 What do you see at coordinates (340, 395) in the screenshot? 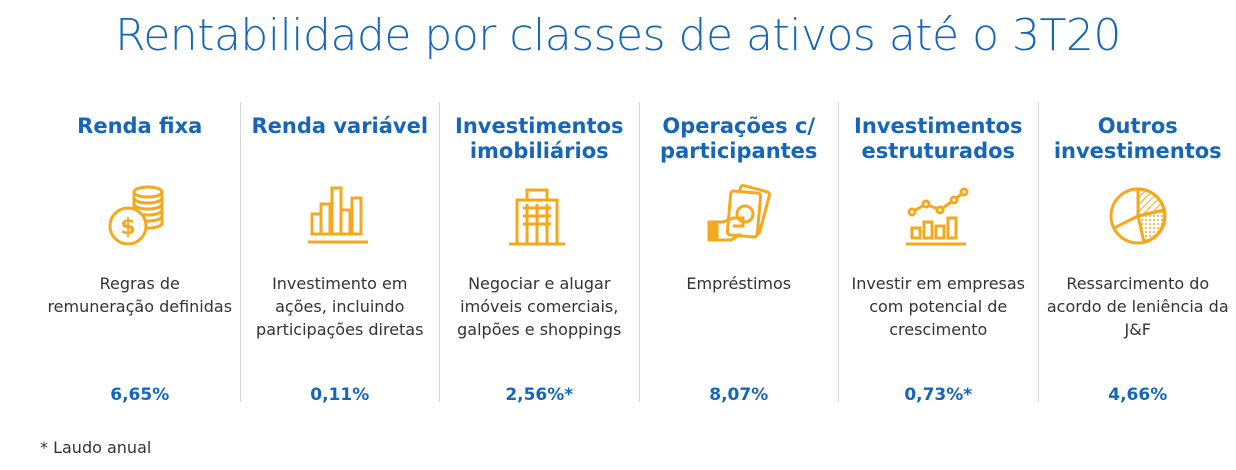
I see `asset-class-return: 0,11%` at bounding box center [340, 395].